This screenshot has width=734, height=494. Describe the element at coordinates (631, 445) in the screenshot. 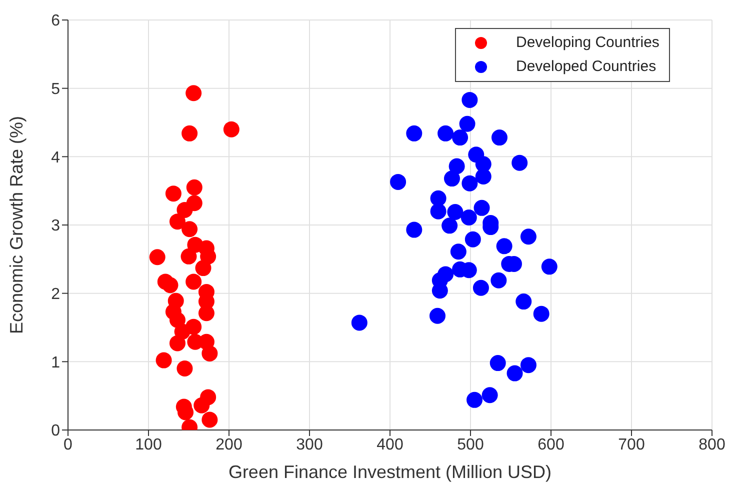

I see `x-tick-label: 700` at that location.